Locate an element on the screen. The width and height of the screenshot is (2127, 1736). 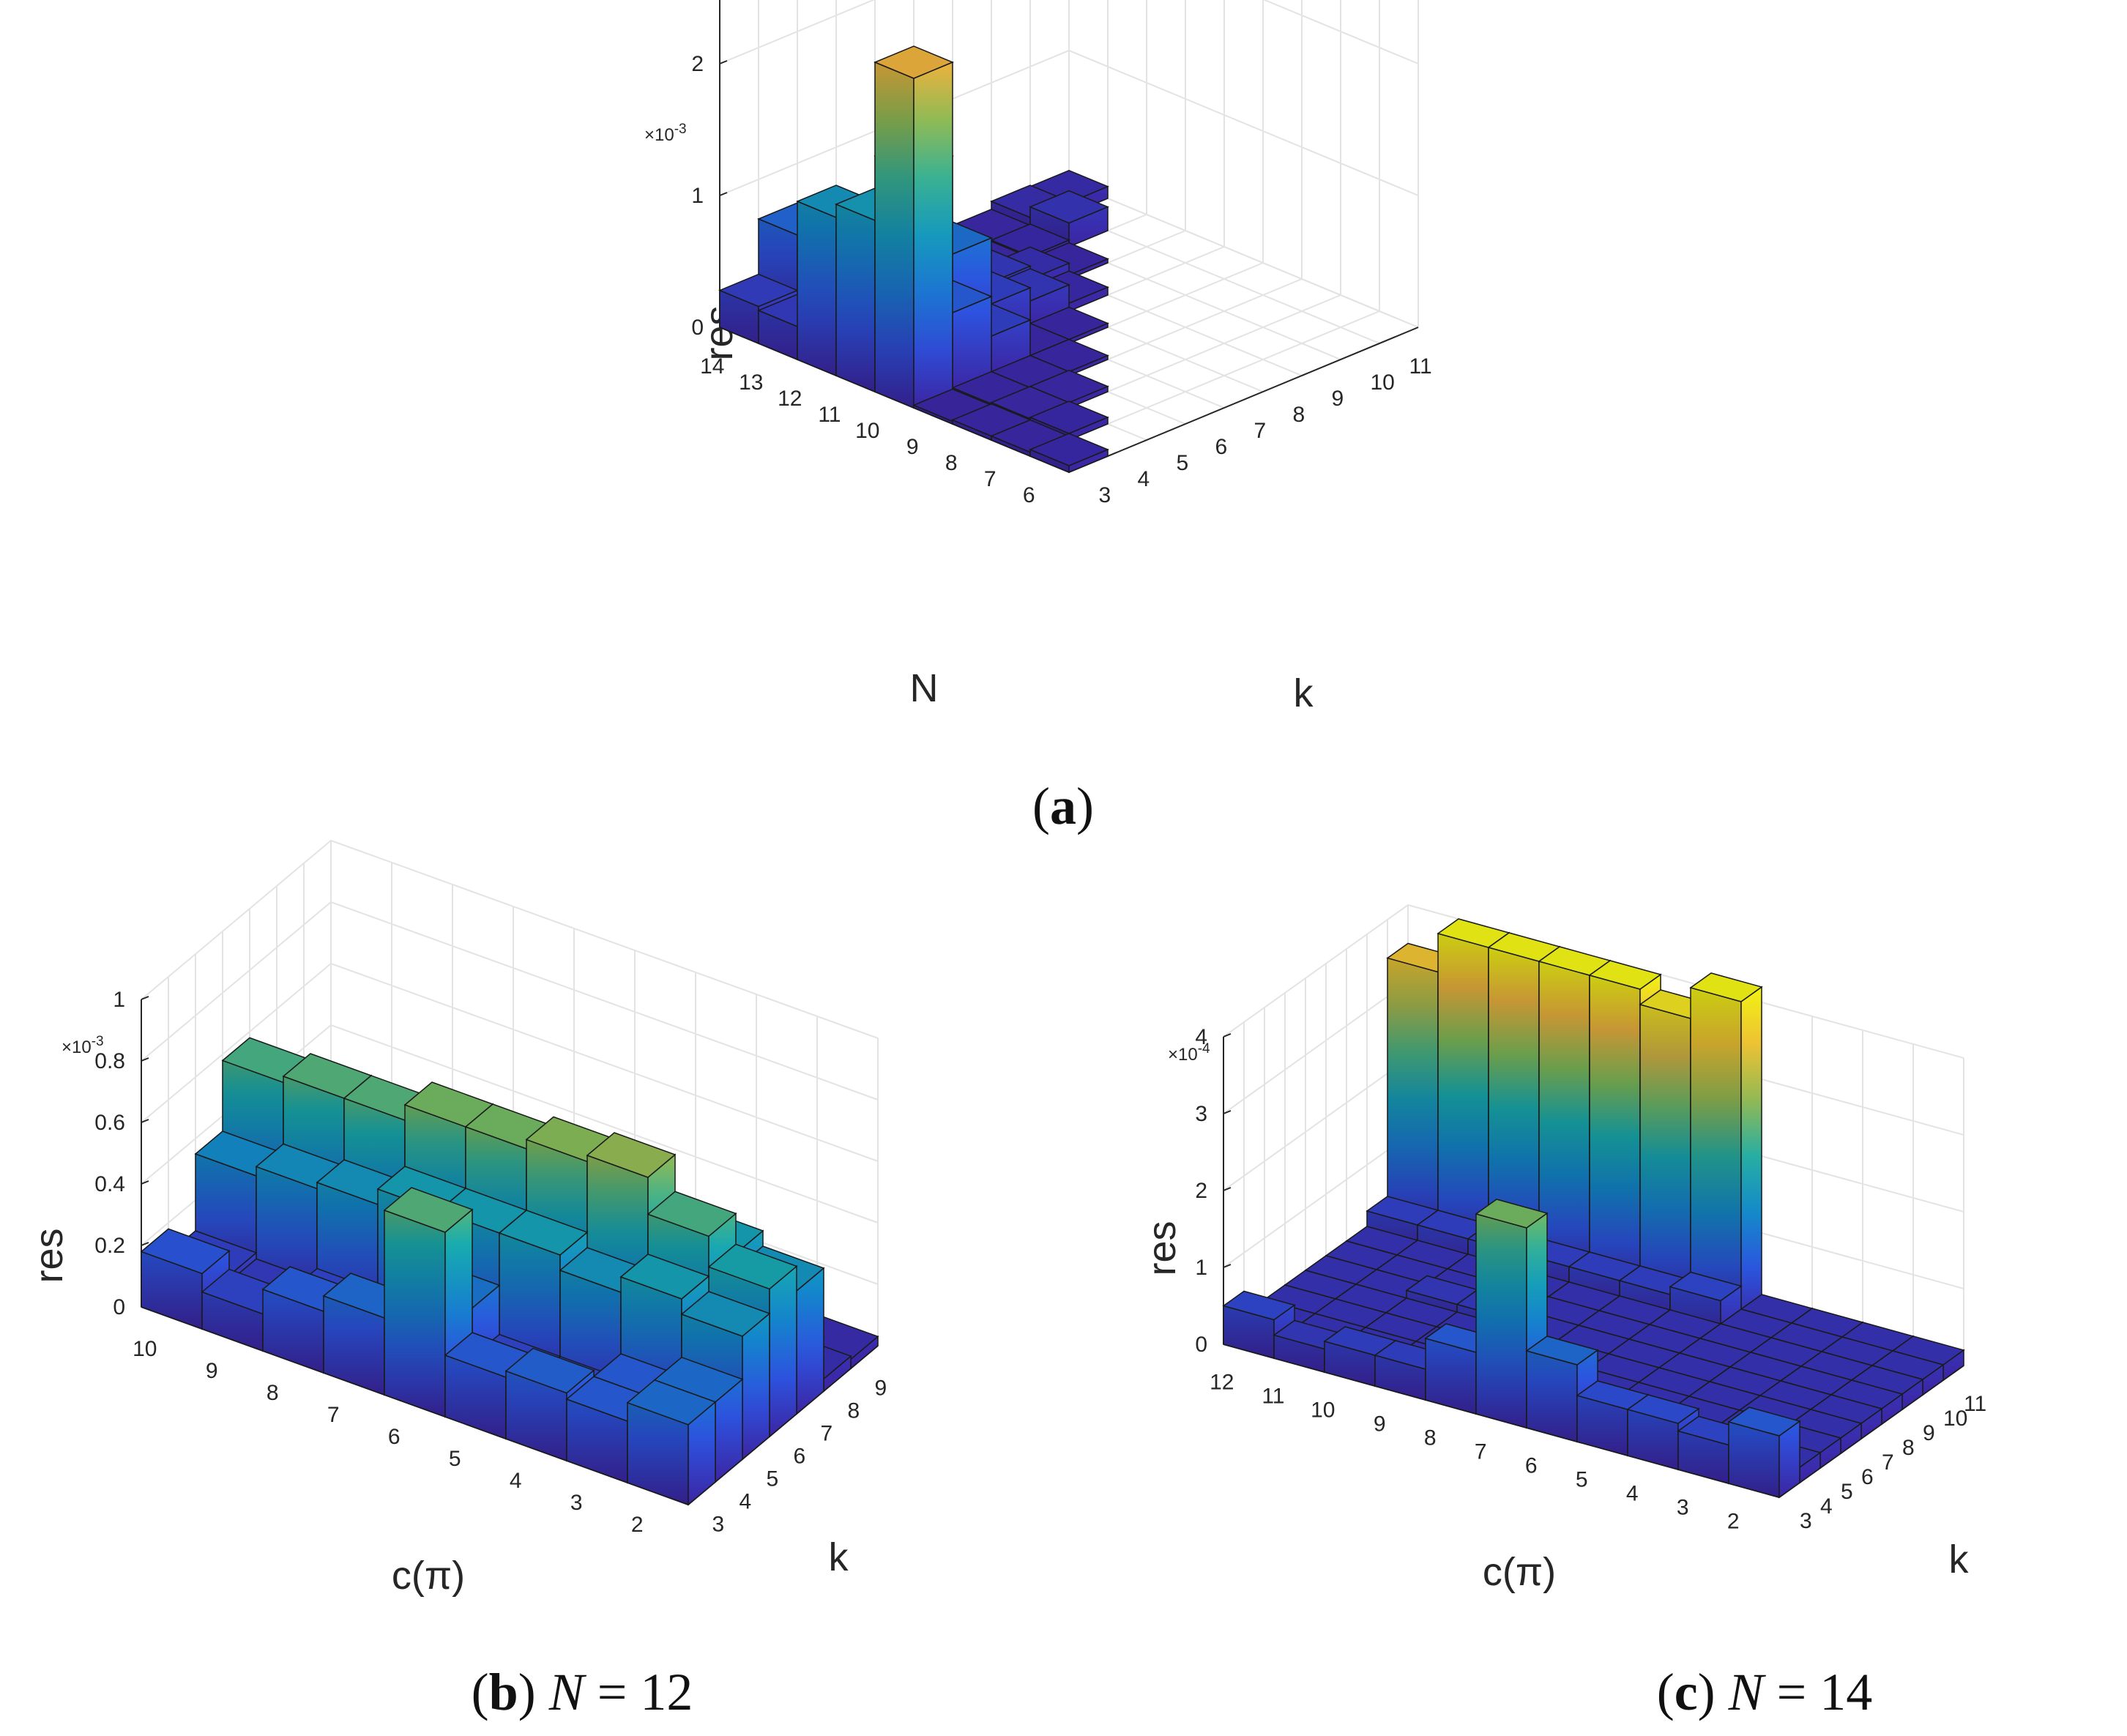
z-tick-label: 4 is located at coordinates (1201, 1037).